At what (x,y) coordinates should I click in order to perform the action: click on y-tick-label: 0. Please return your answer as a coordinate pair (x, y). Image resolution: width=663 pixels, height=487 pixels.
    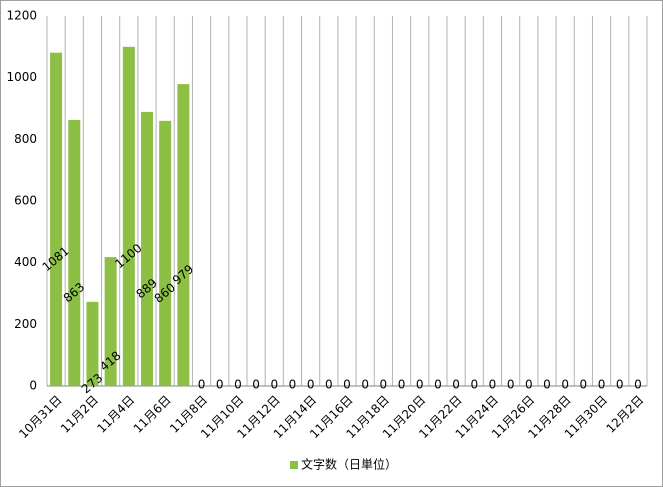
    Looking at the image, I should click on (33, 386).